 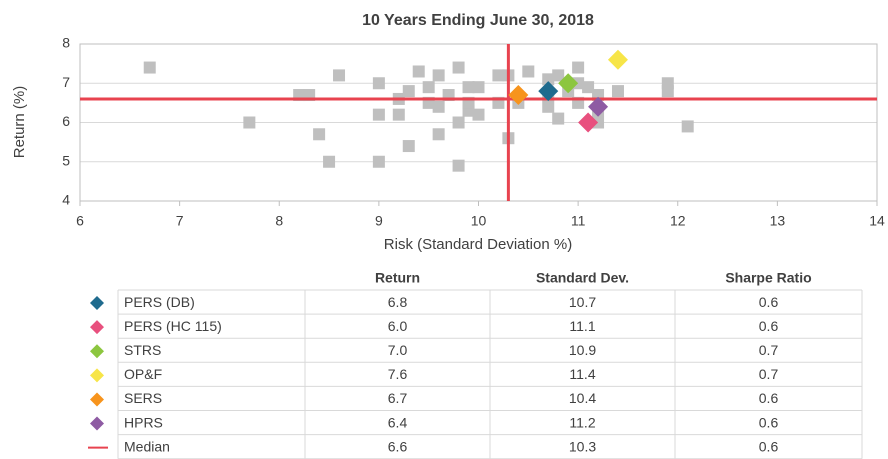 What do you see at coordinates (143, 374) in the screenshot?
I see `row-label: OP&F` at bounding box center [143, 374].